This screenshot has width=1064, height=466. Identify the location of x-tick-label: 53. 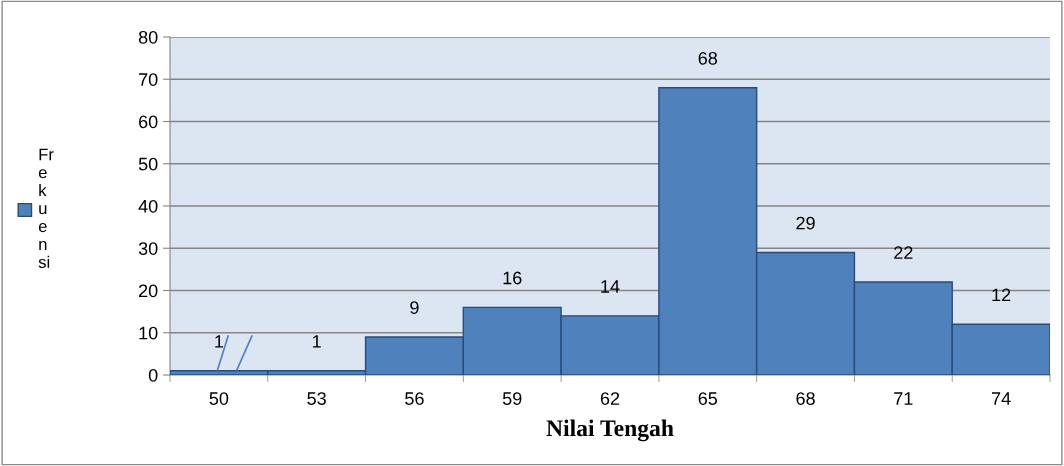
(316, 398).